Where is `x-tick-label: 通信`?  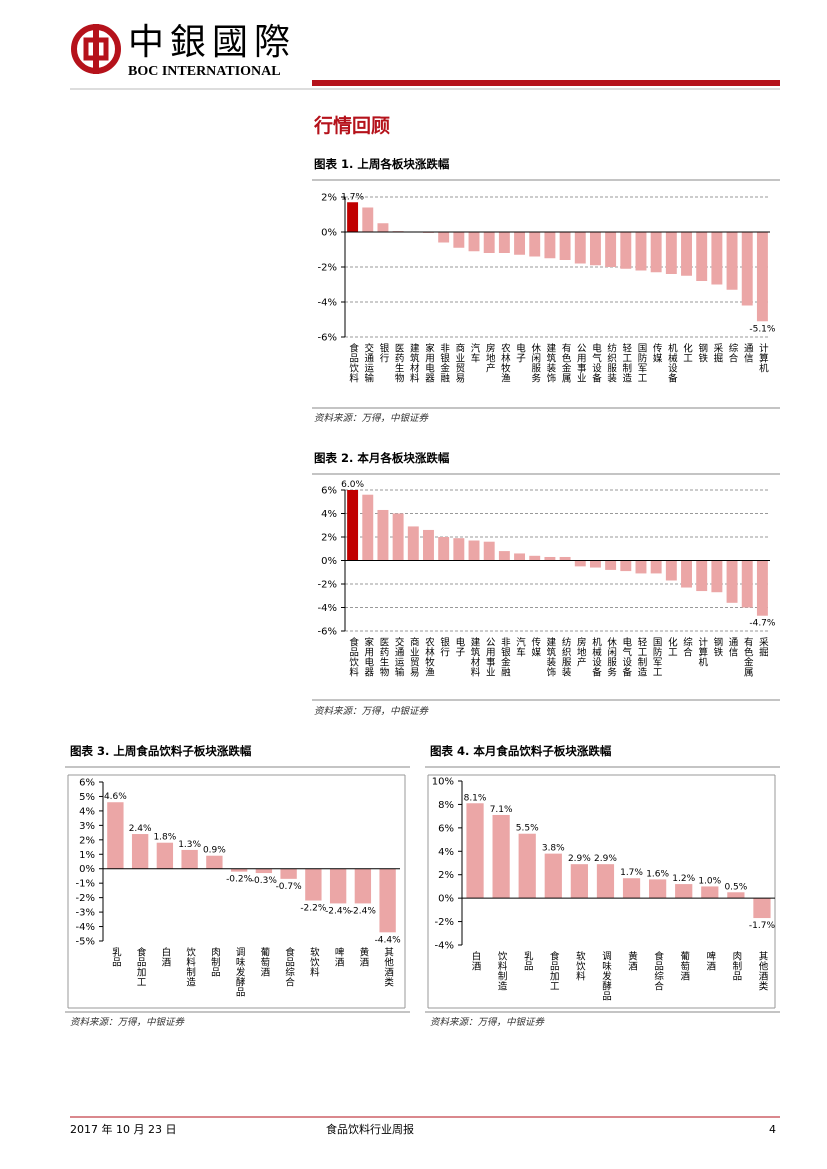 x-tick-label: 通信 is located at coordinates (748, 353).